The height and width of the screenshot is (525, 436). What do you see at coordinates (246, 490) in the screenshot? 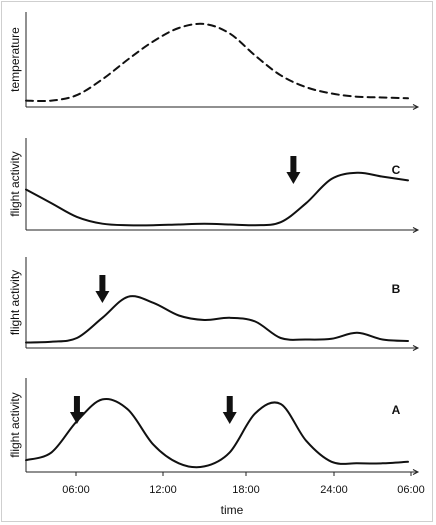
I see `x-tick-label: 18:00` at bounding box center [246, 490].